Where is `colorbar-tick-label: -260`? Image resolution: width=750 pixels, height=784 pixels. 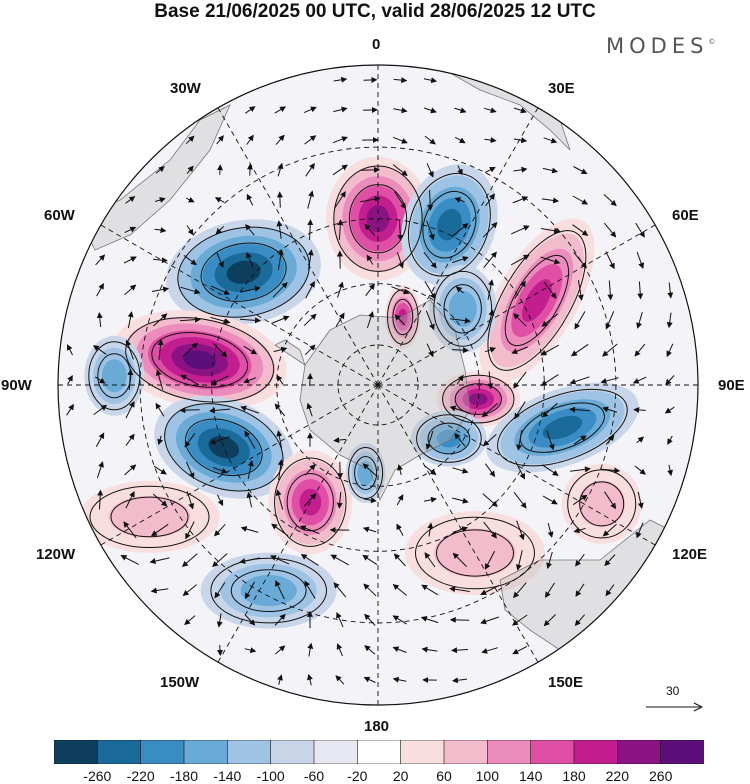
colorbar-tick-label: -260 is located at coordinates (97, 776).